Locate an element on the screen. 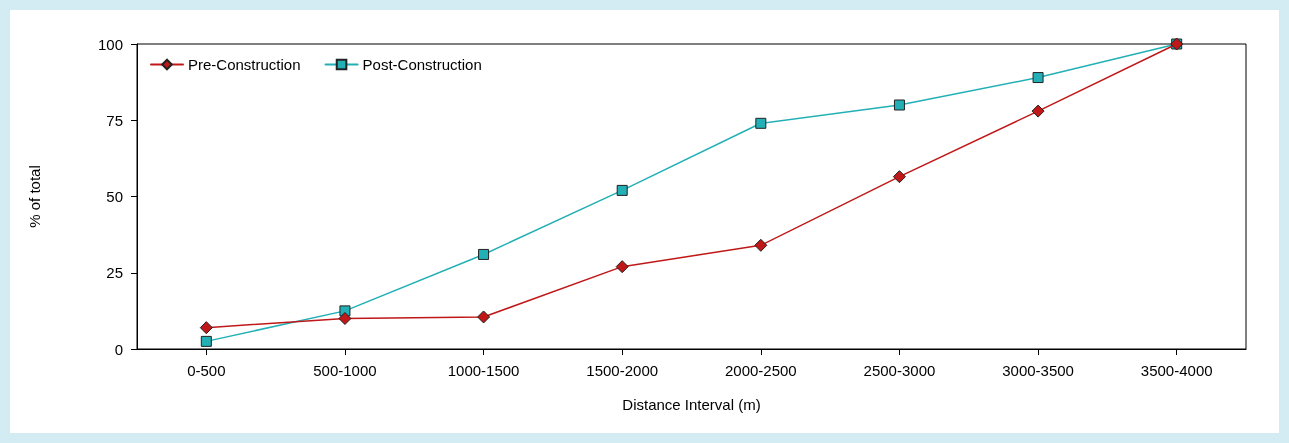 This screenshot has width=1289, height=443. x-axis-title: Distance Interval (m) is located at coordinates (691, 404).